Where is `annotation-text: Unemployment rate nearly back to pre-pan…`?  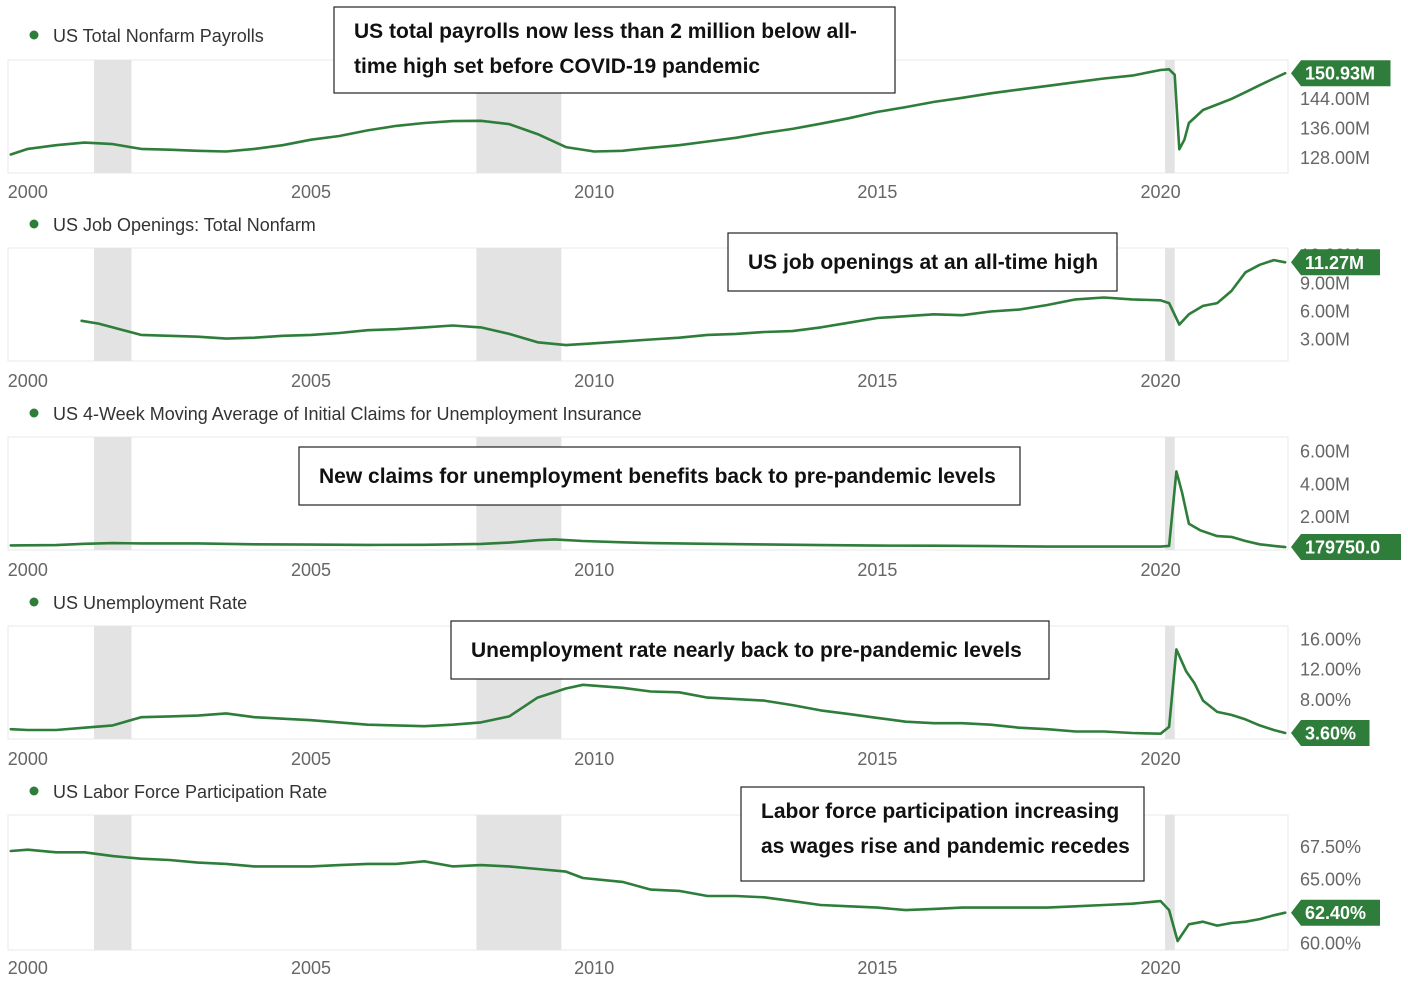
annotation-text: Unemployment rate nearly back to pre-pan… is located at coordinates (746, 650).